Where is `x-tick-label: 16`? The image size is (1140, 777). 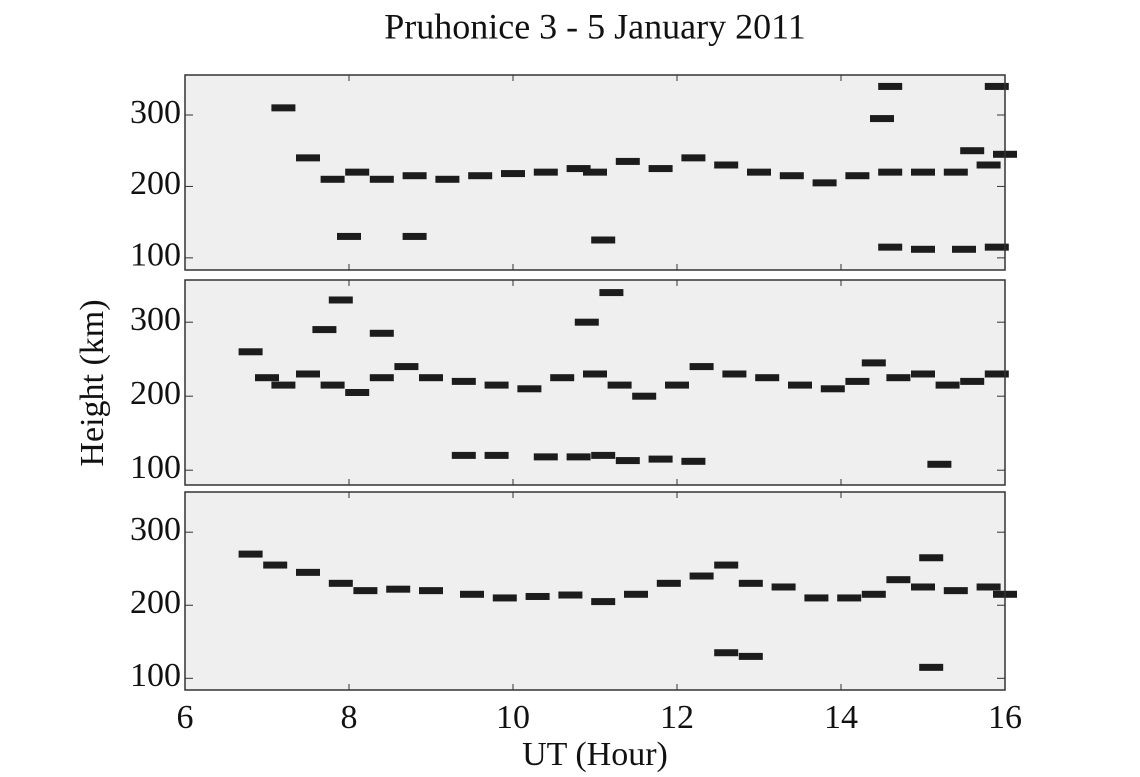
x-tick-label: 16 is located at coordinates (1005, 717).